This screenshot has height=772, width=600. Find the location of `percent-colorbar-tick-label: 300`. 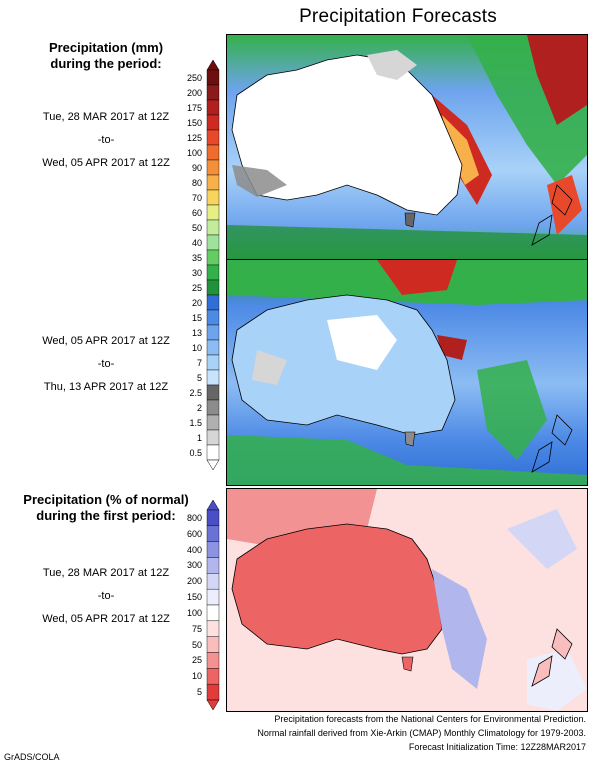

percent-colorbar-tick-label: 300 is located at coordinates (194, 565).